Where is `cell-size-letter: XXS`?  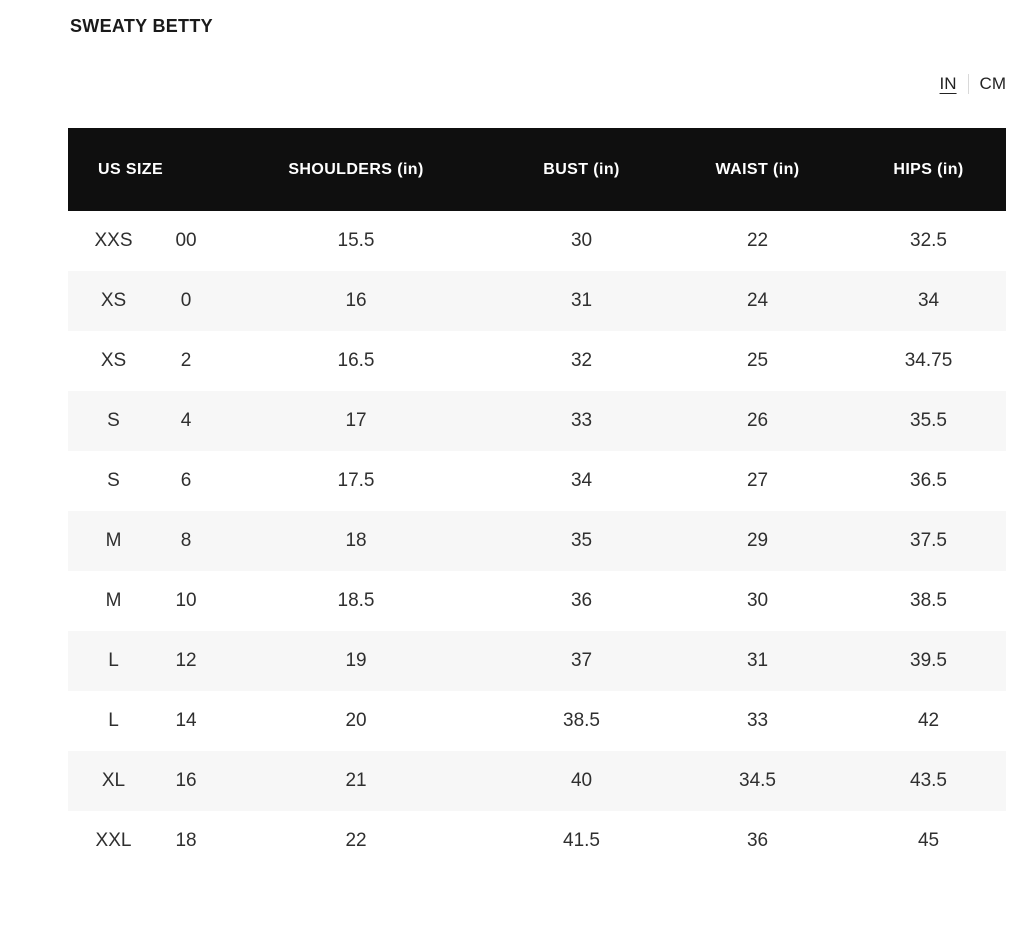
cell-size-letter: XXS is located at coordinates (113, 240).